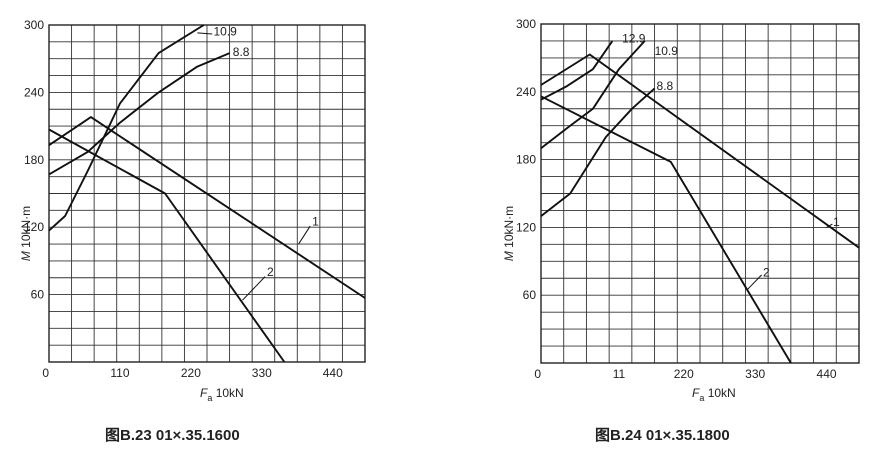 The image size is (880, 458). Describe the element at coordinates (198, 435) in the screenshot. I see `caption-code: 01×.35.1600` at that location.